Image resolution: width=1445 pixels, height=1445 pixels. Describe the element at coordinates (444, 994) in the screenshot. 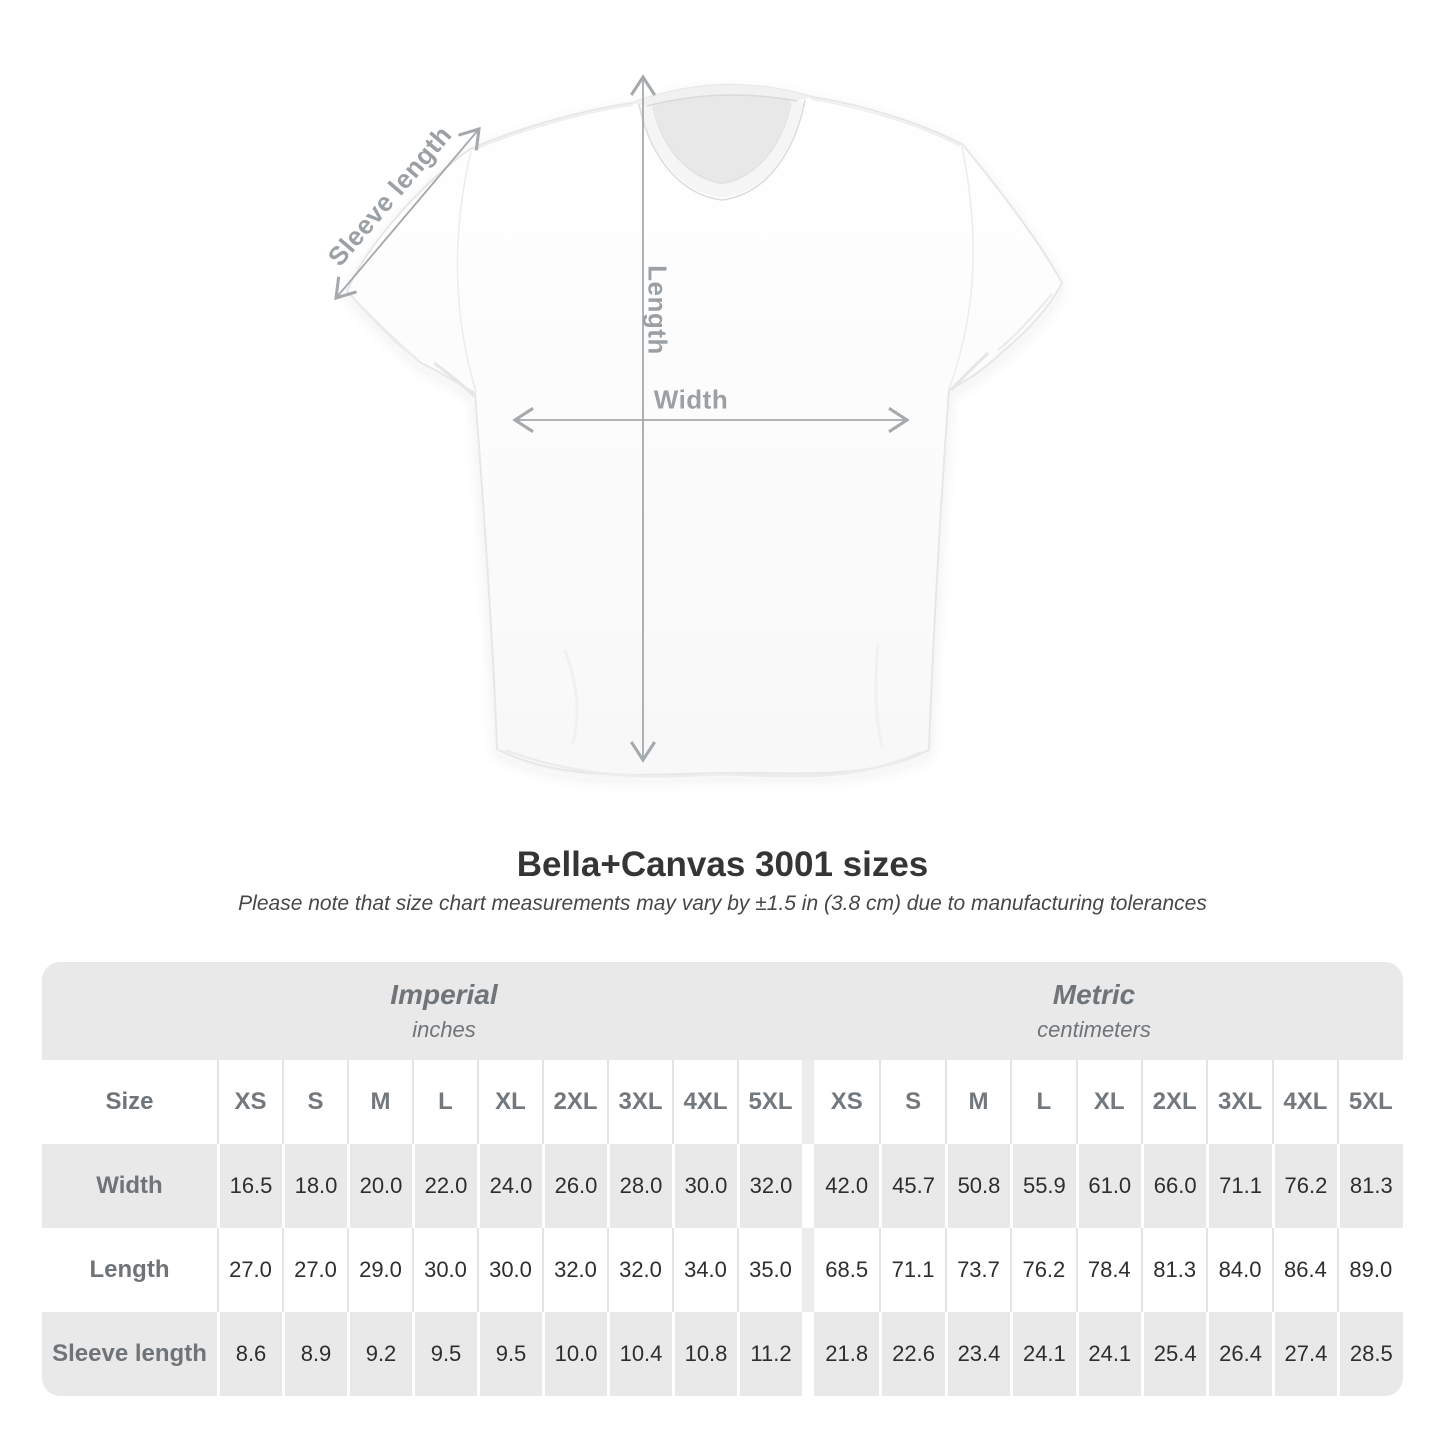

I see `imperial-band-title: Imperial` at that location.